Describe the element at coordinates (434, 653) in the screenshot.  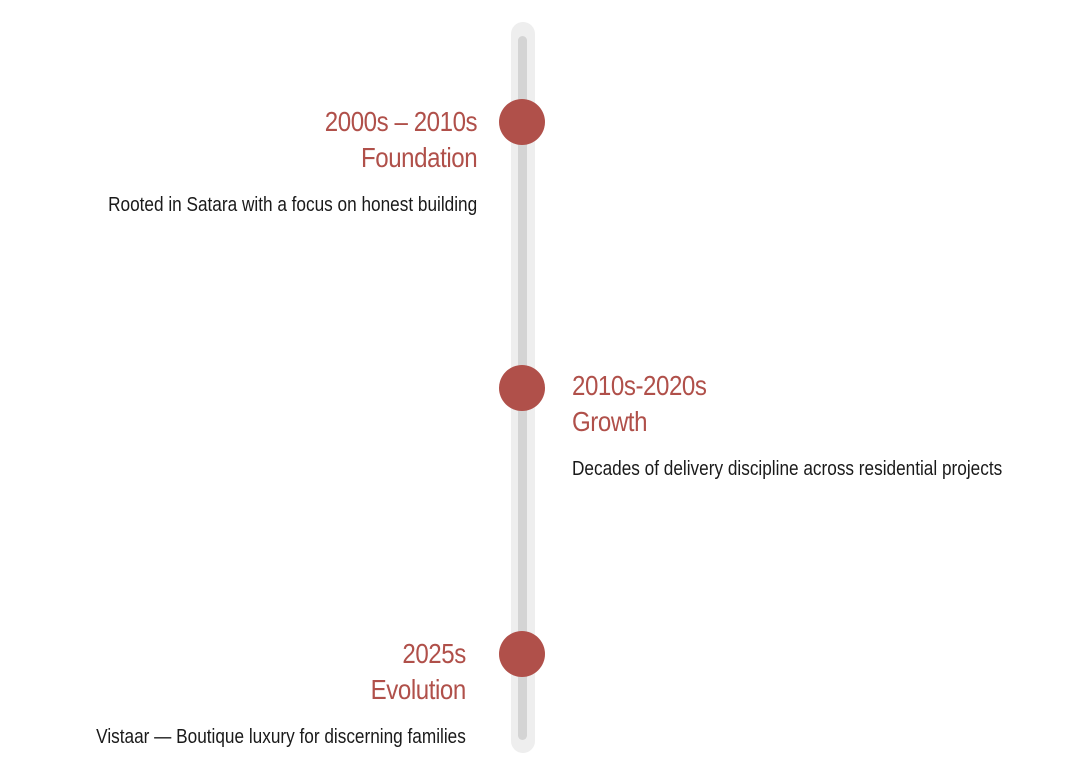
I see `timeline-period: 2025s` at that location.